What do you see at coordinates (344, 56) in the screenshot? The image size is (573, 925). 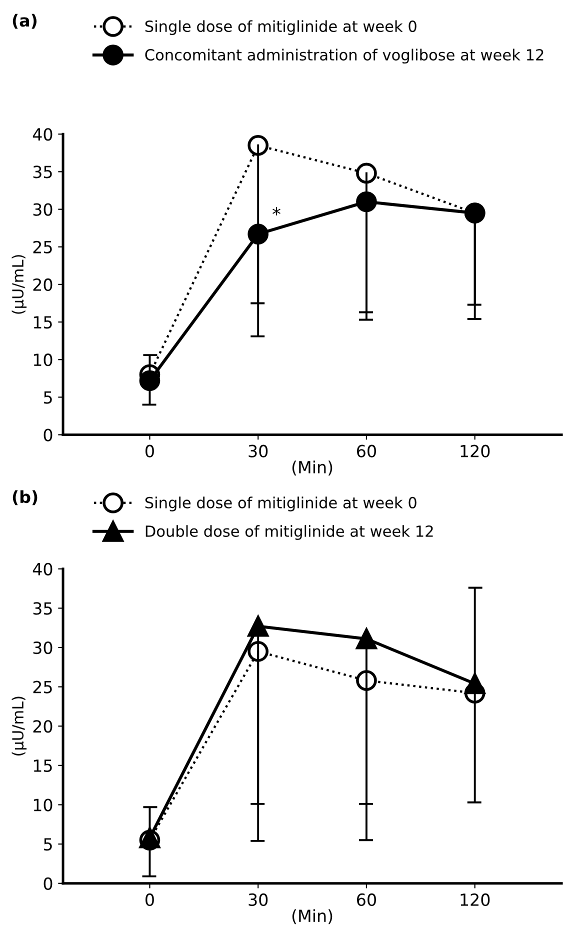 I see `legend-label: Concomitant administration of voglibose at week 12` at bounding box center [344, 56].